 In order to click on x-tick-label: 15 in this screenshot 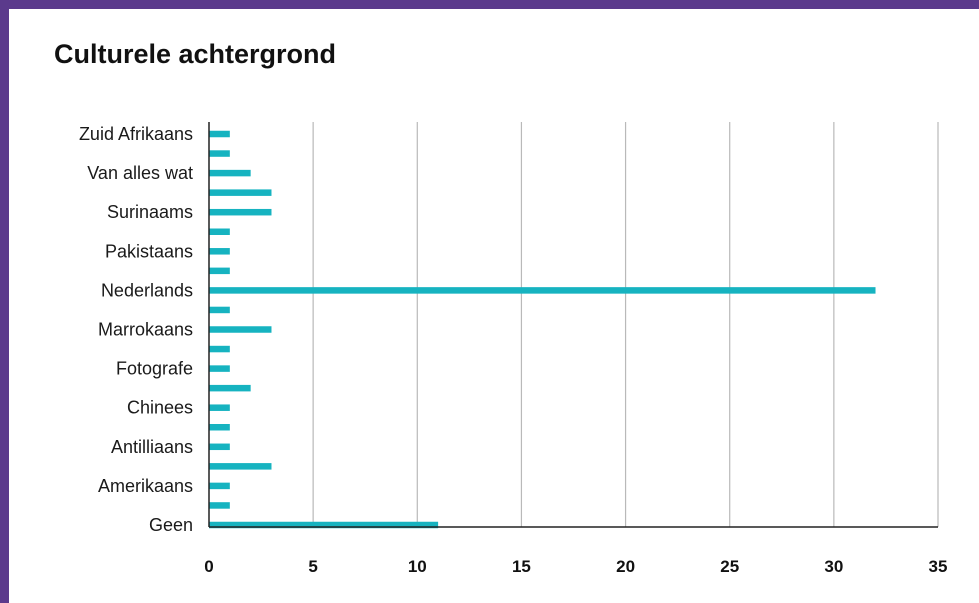, I will do `click(521, 566)`.